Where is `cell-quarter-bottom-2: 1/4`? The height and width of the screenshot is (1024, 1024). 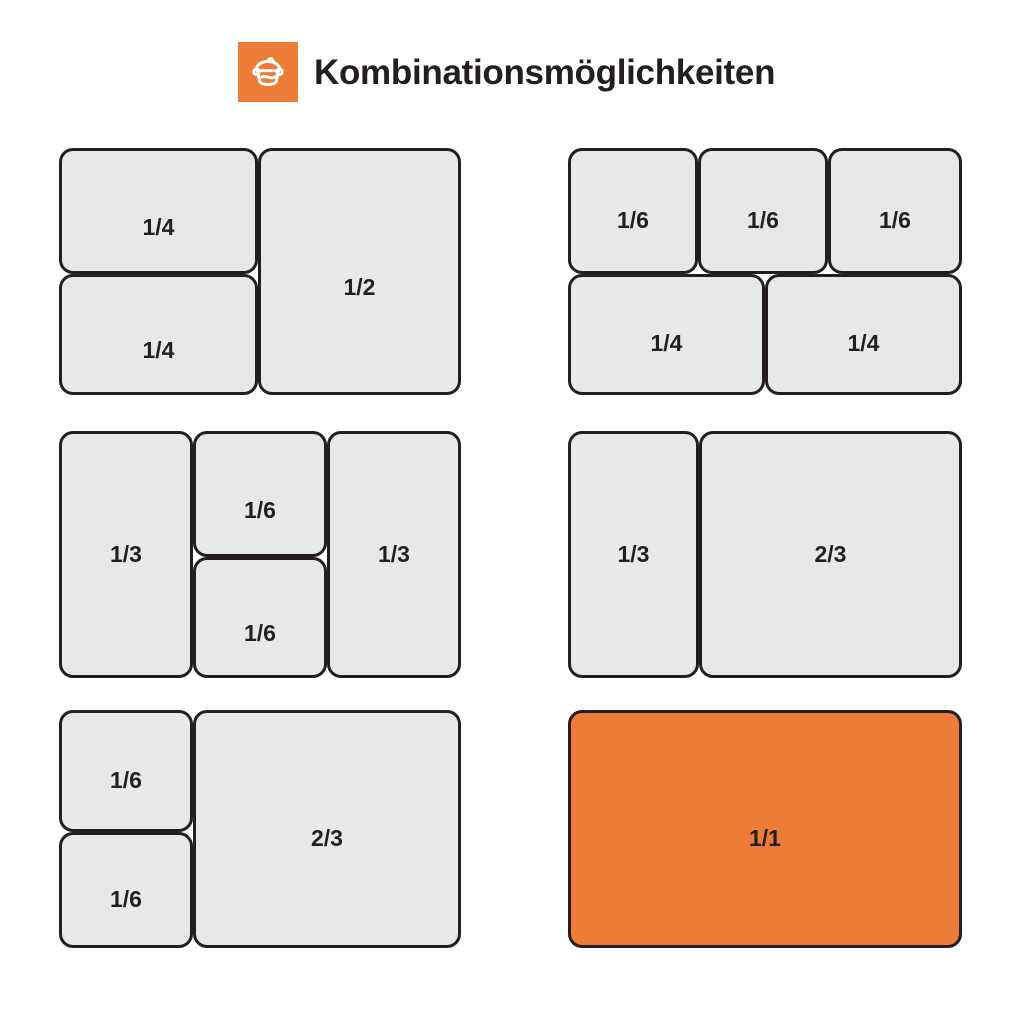 cell-quarter-bottom-2: 1/4 is located at coordinates (863, 334).